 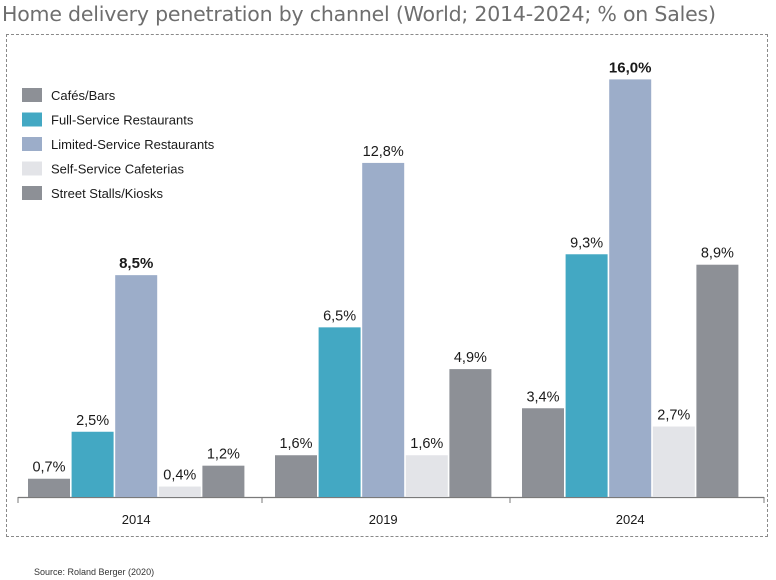 I want to click on data-label: 6,5%, so click(x=339, y=316).